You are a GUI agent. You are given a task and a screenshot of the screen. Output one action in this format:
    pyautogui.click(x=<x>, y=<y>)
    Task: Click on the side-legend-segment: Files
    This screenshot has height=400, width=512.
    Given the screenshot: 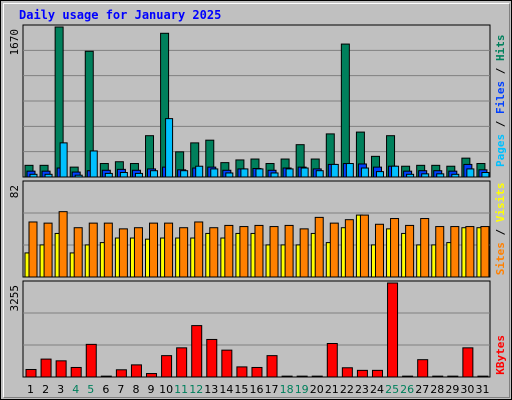 What is the action you would take?
    pyautogui.click(x=500, y=97)
    